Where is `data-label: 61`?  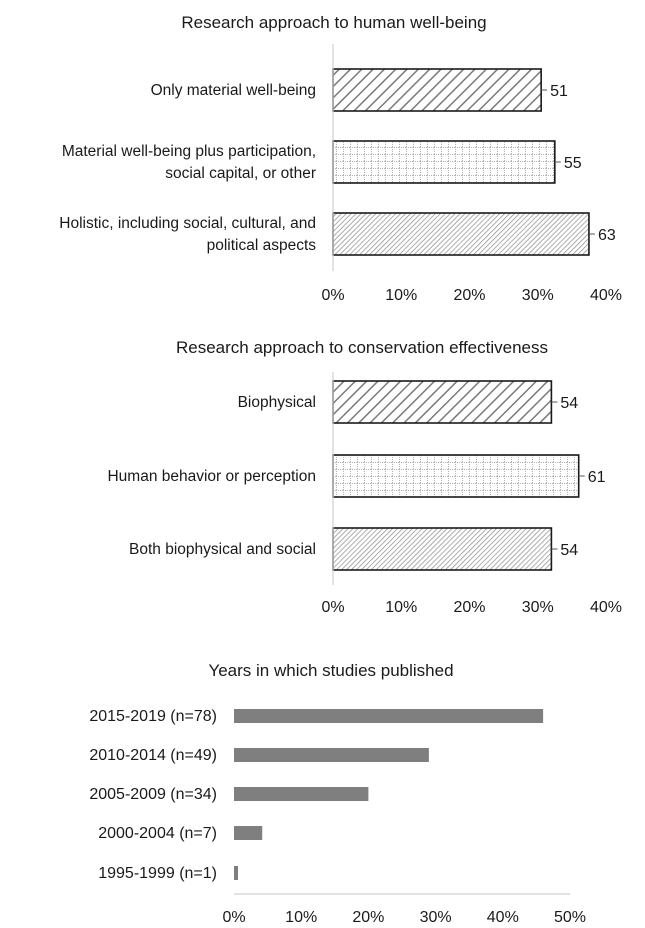
data-label: 61 is located at coordinates (597, 477).